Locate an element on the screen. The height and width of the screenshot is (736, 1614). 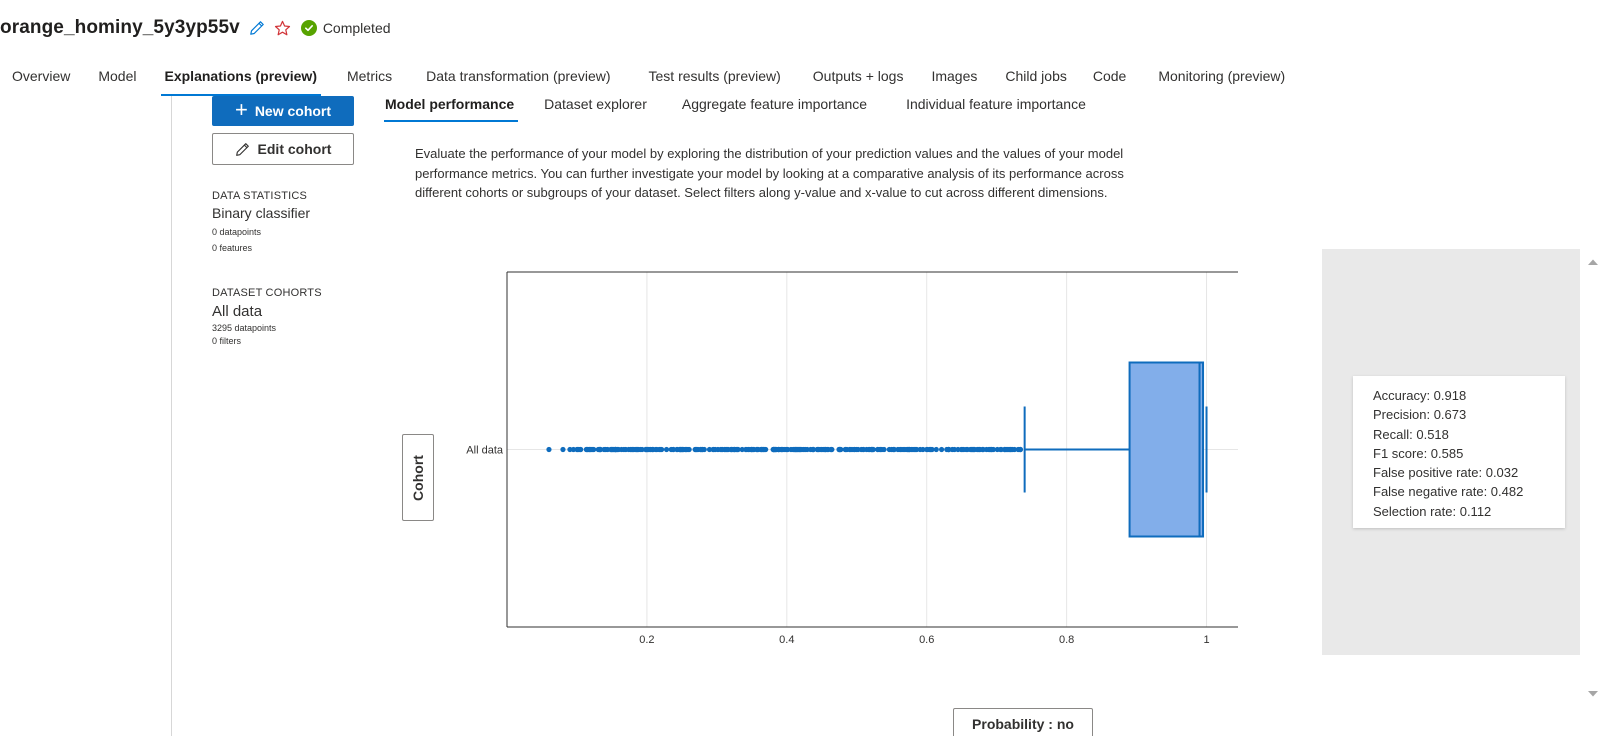
metric-item: Precision: 0.673 is located at coordinates (1420, 415).